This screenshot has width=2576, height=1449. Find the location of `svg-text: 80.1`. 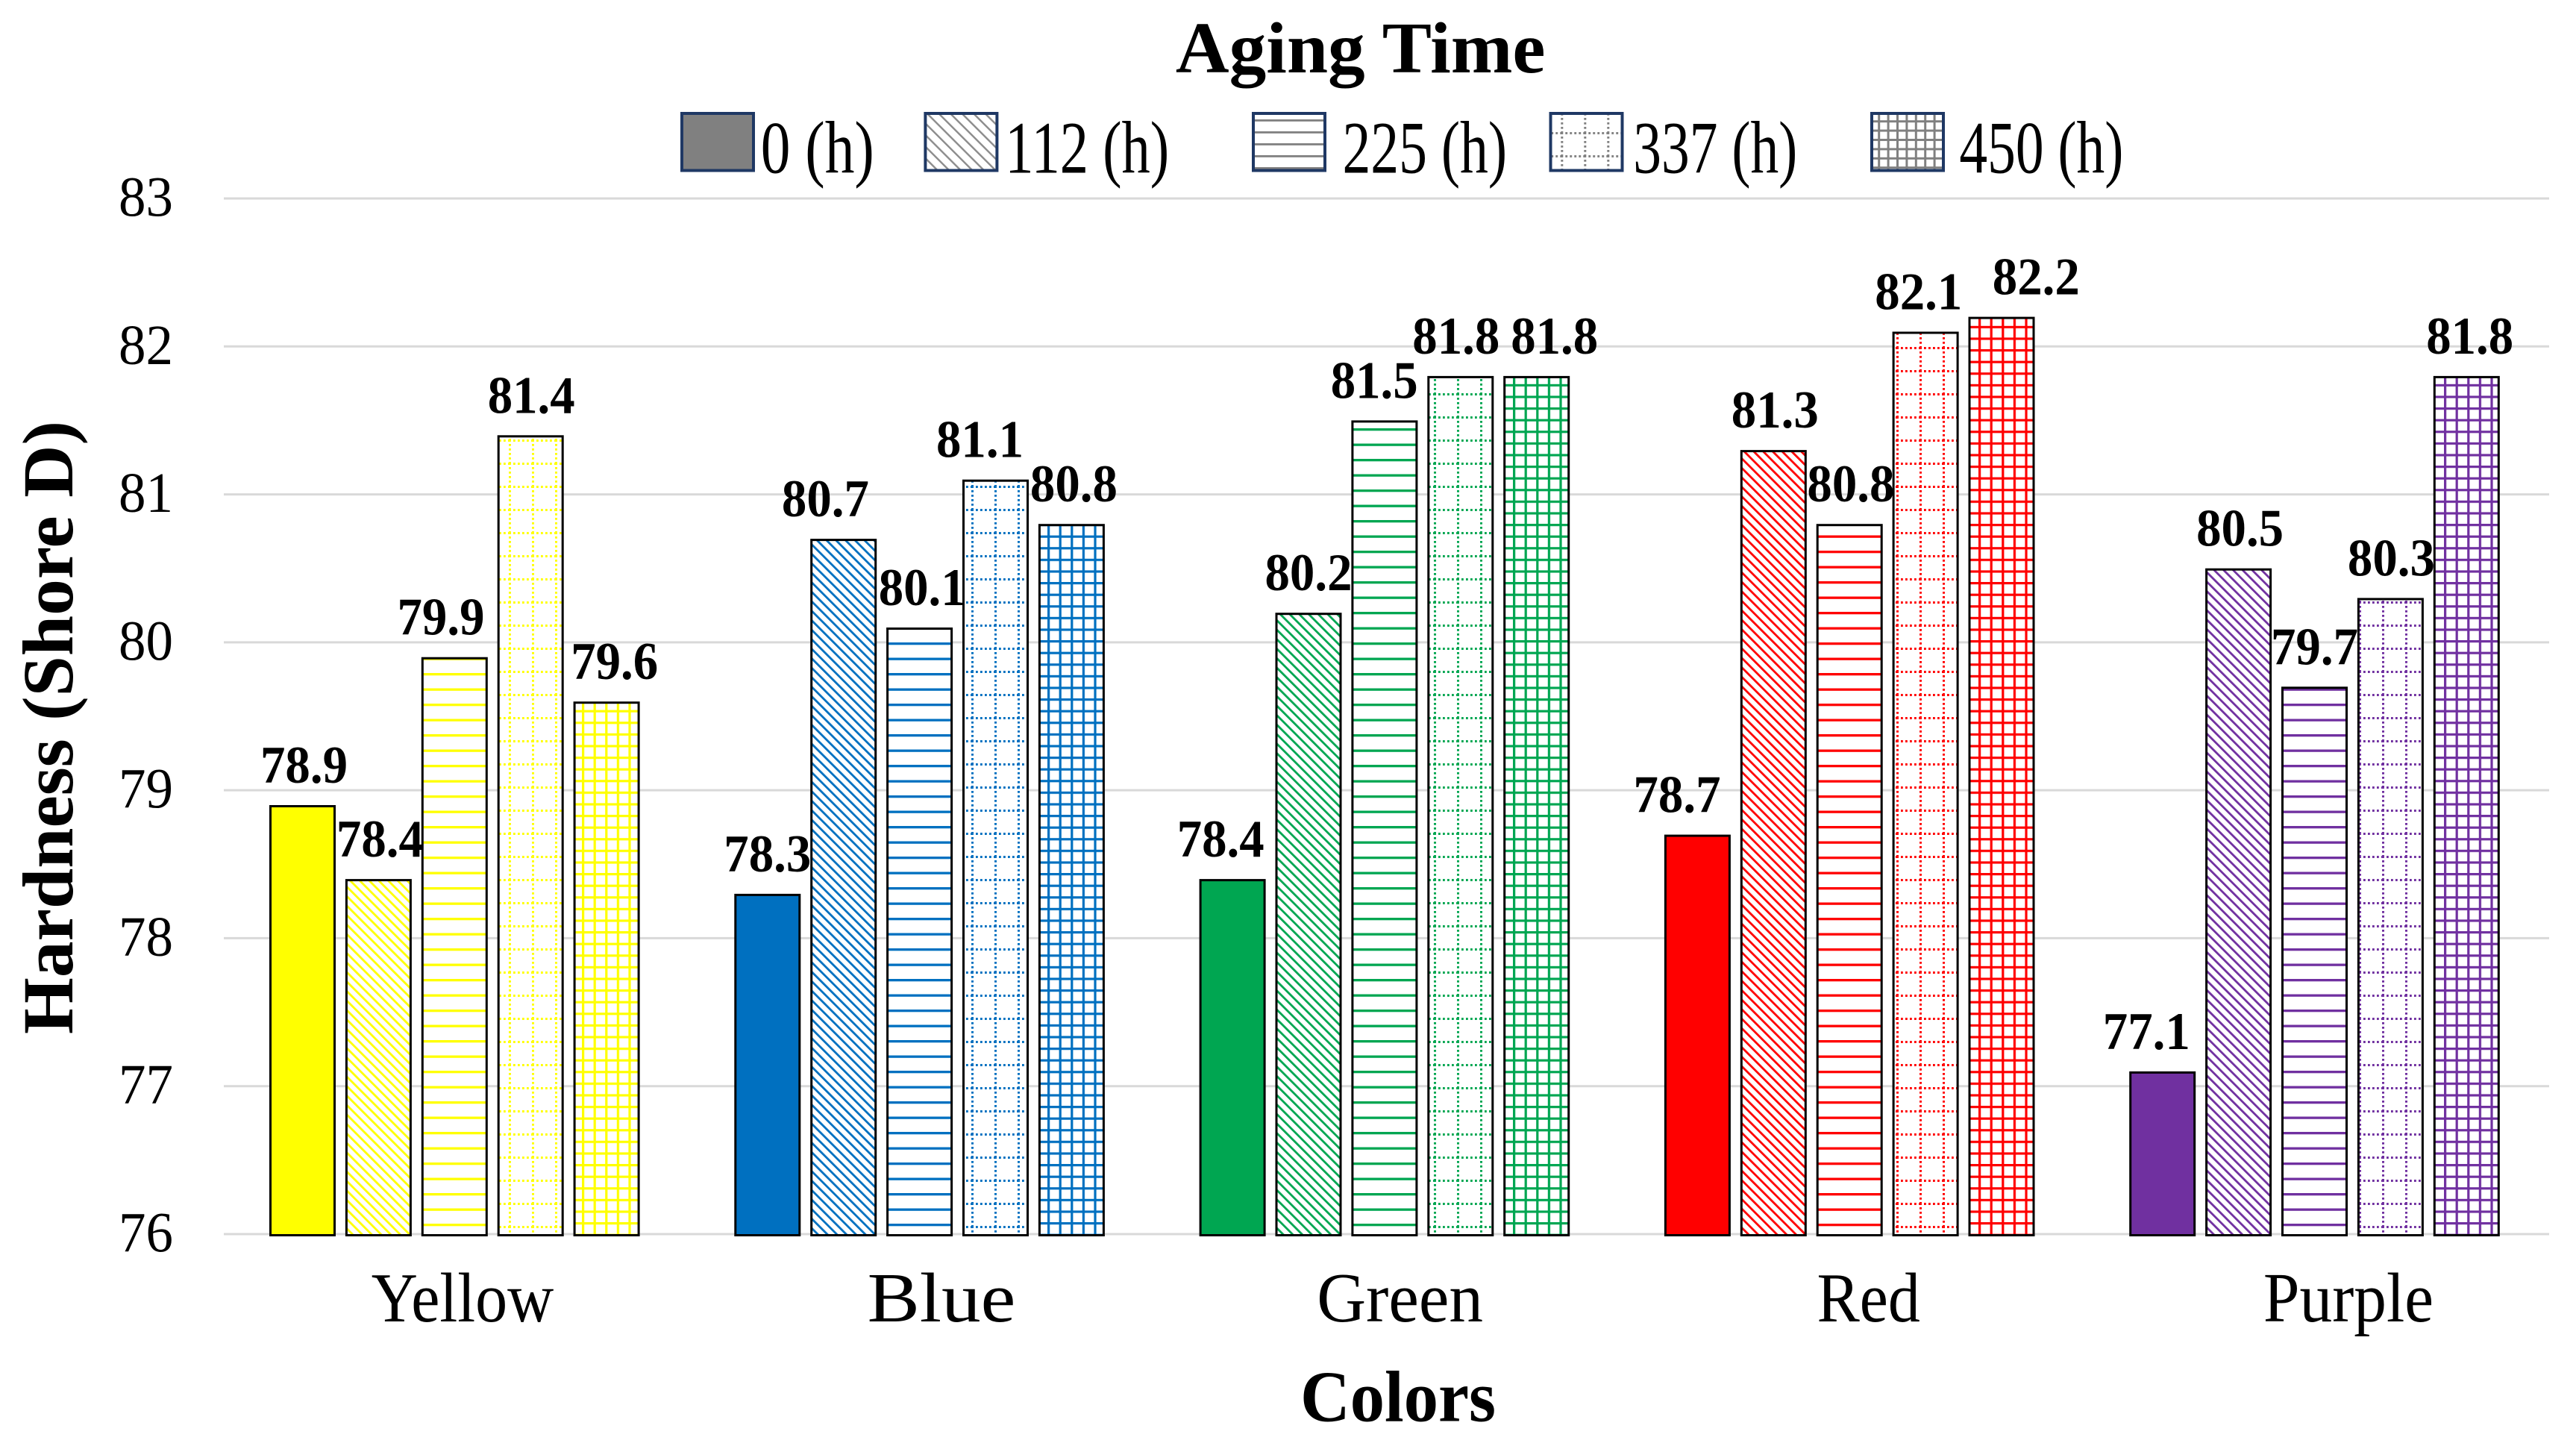

svg-text: 80.1 is located at coordinates (922, 588).